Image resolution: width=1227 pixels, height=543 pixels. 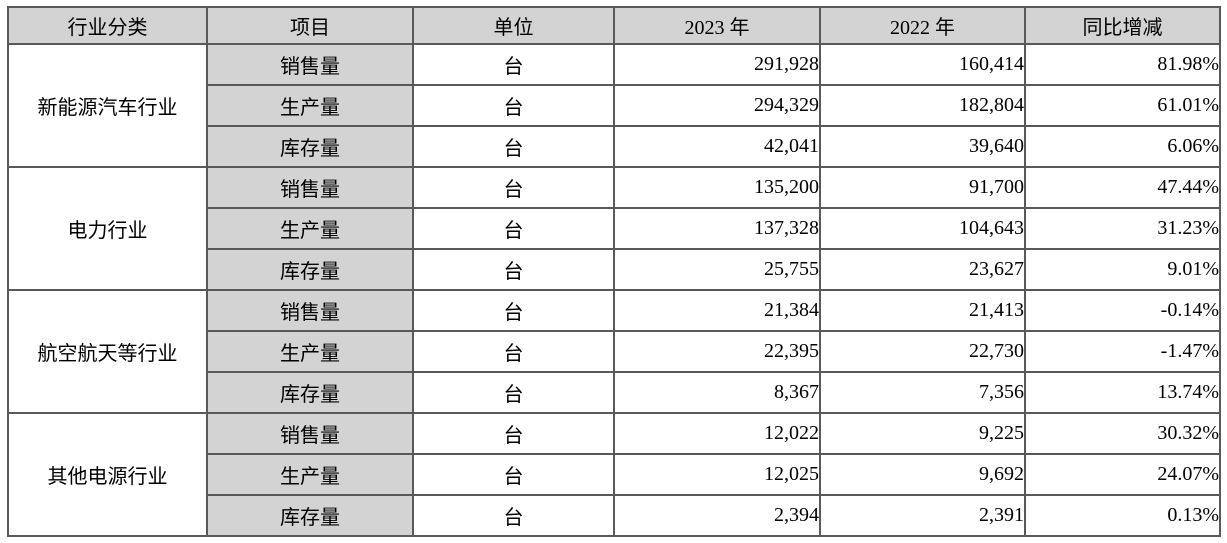 I want to click on column-header-unit: 单位, so click(x=513, y=25).